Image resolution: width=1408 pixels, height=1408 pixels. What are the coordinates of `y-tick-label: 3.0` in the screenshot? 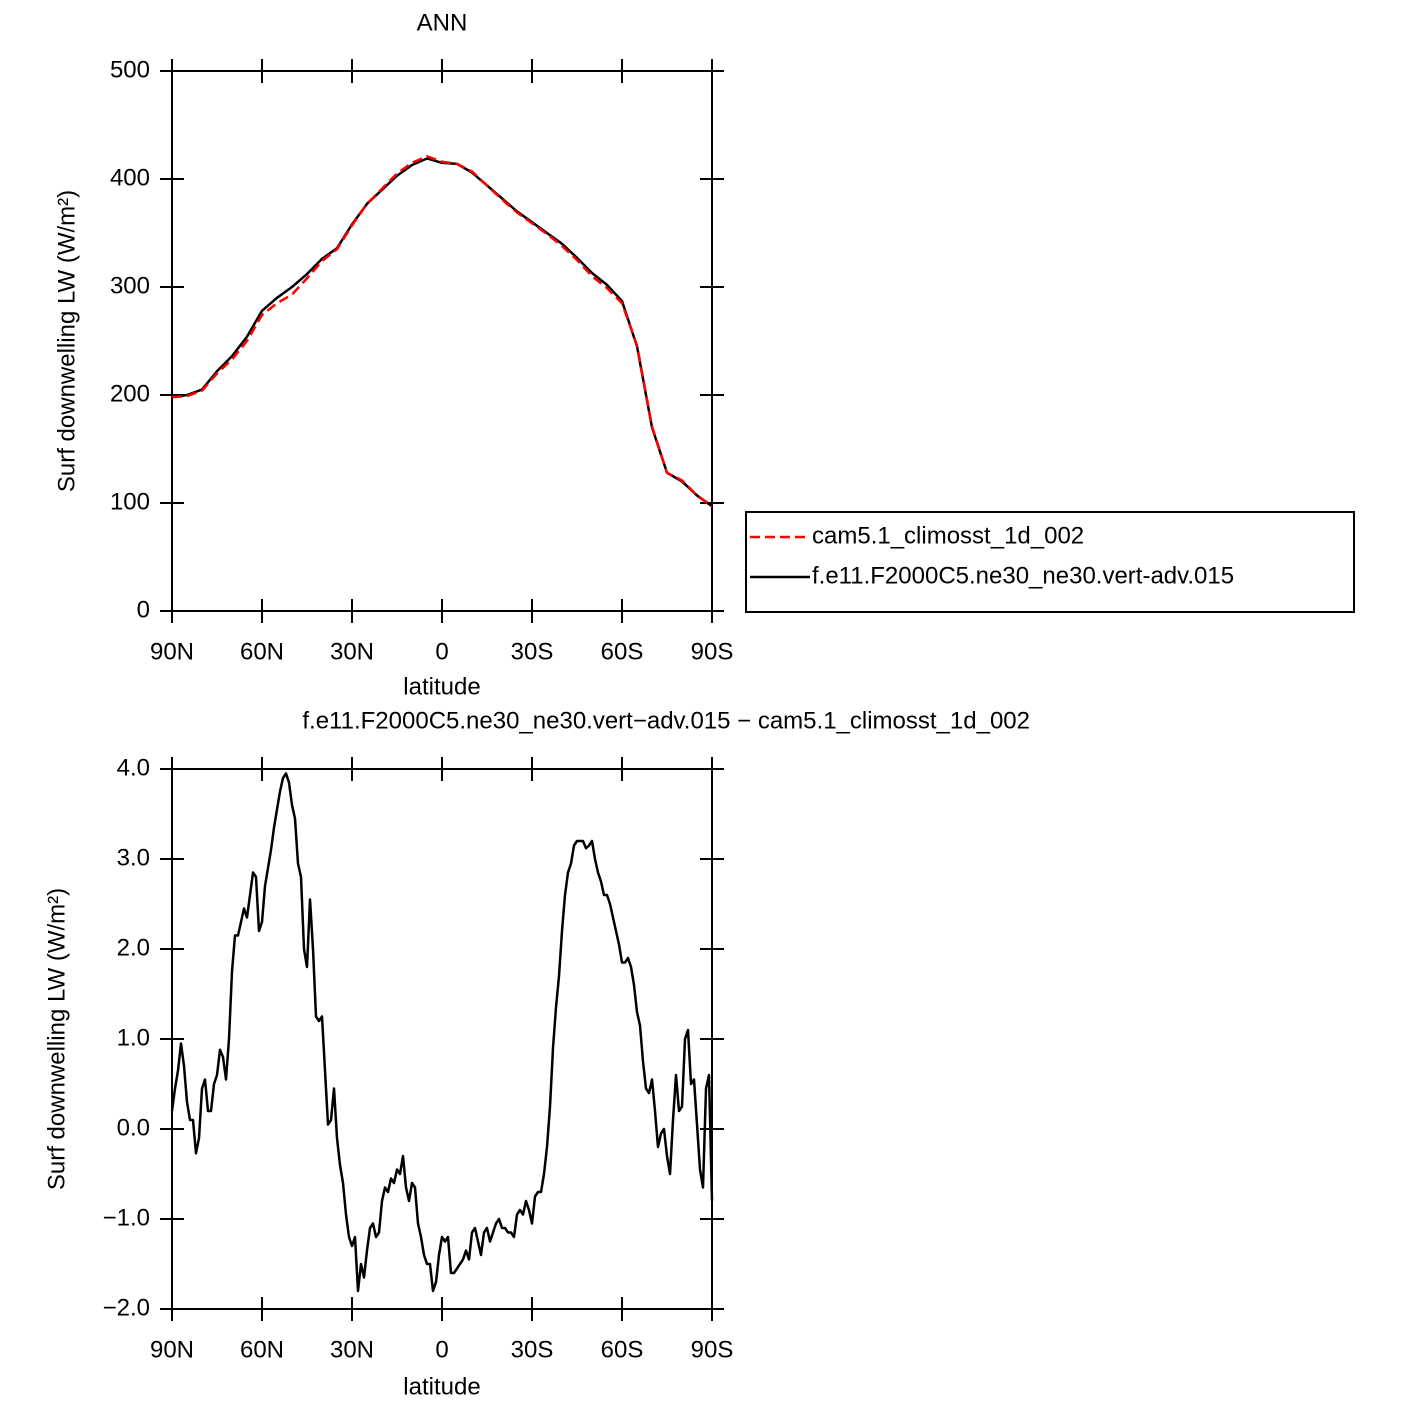 It's located at (133, 857).